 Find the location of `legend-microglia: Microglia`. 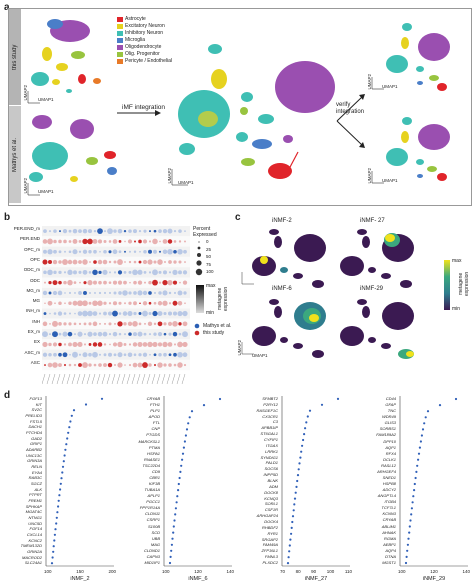

legend-microglia: Microglia is located at coordinates (135, 40).